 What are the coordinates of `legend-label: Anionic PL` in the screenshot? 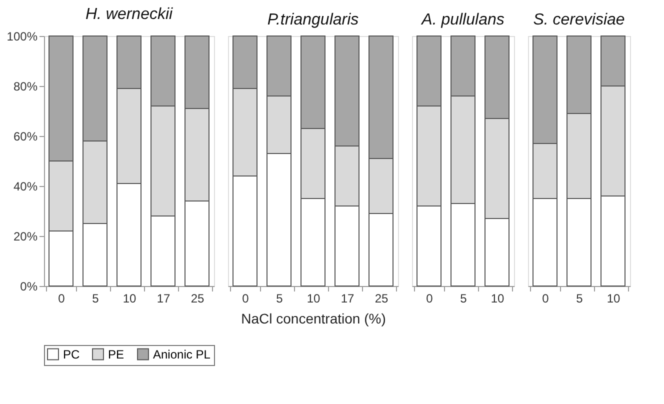 It's located at (182, 354).